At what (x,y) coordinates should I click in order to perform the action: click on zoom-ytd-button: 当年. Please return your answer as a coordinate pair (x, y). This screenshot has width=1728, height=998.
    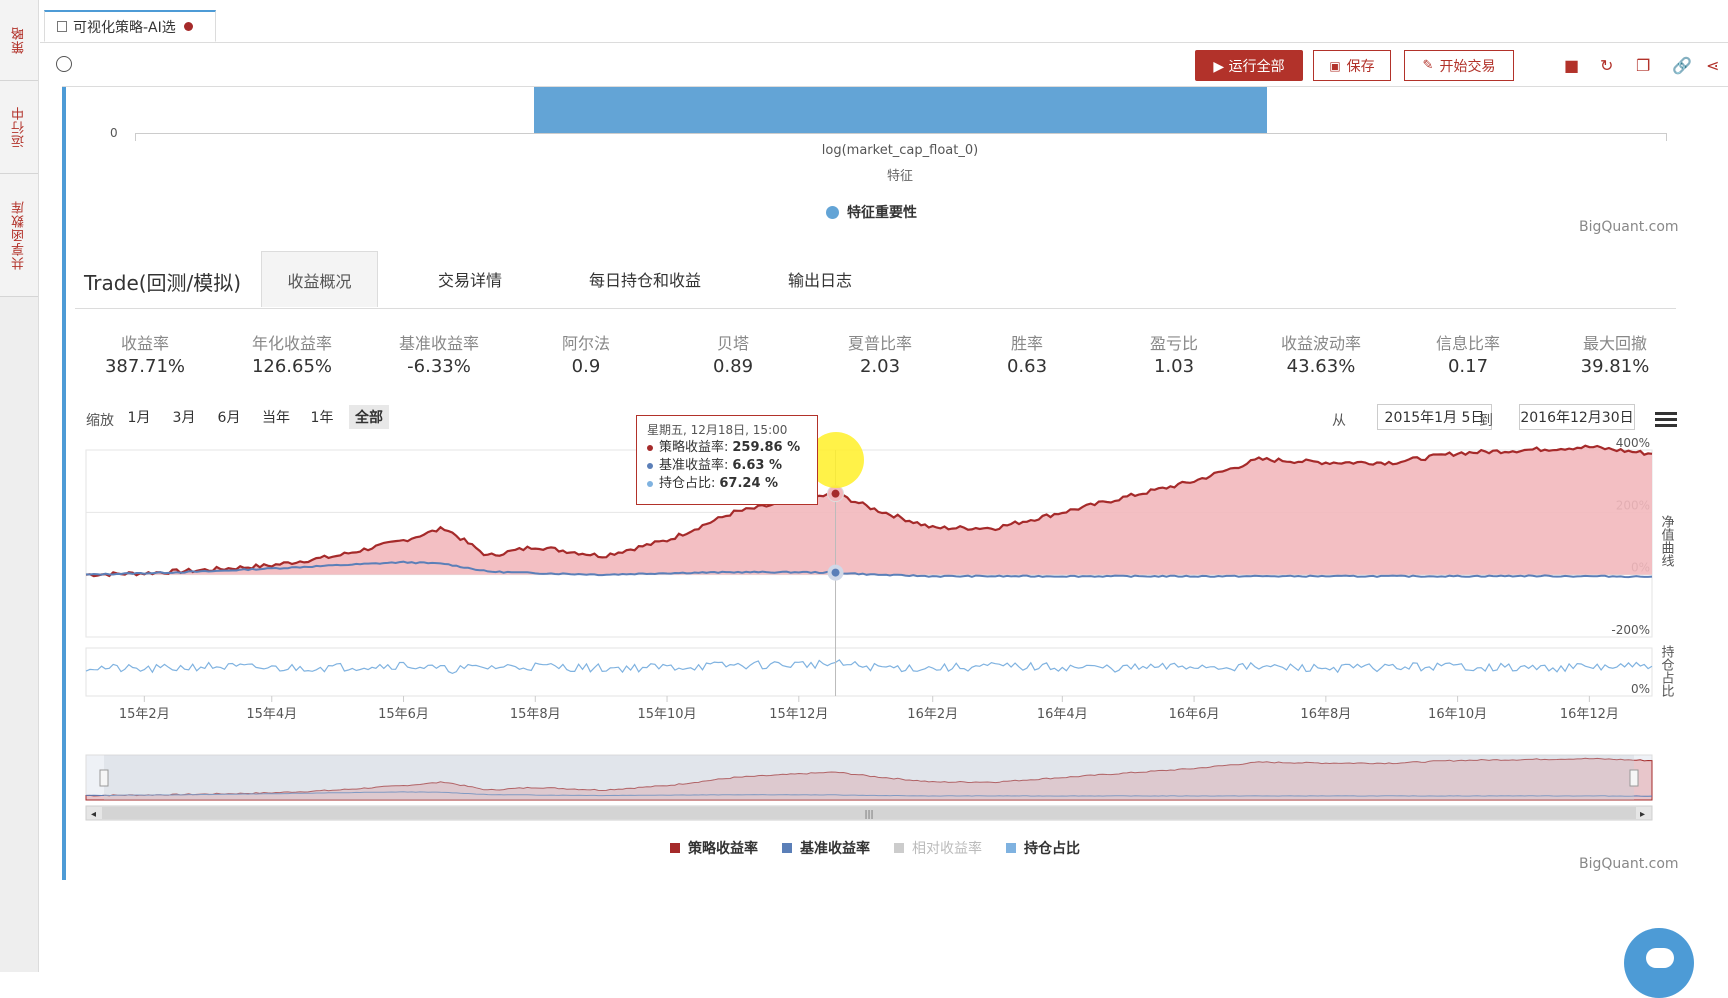
    Looking at the image, I should click on (276, 417).